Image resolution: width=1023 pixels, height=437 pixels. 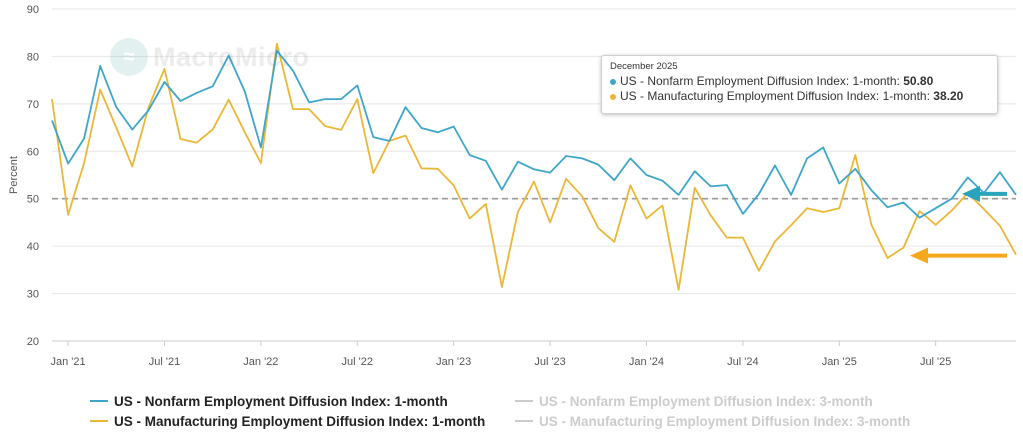 What do you see at coordinates (33, 105) in the screenshot?
I see `y-tick-label: 70` at bounding box center [33, 105].